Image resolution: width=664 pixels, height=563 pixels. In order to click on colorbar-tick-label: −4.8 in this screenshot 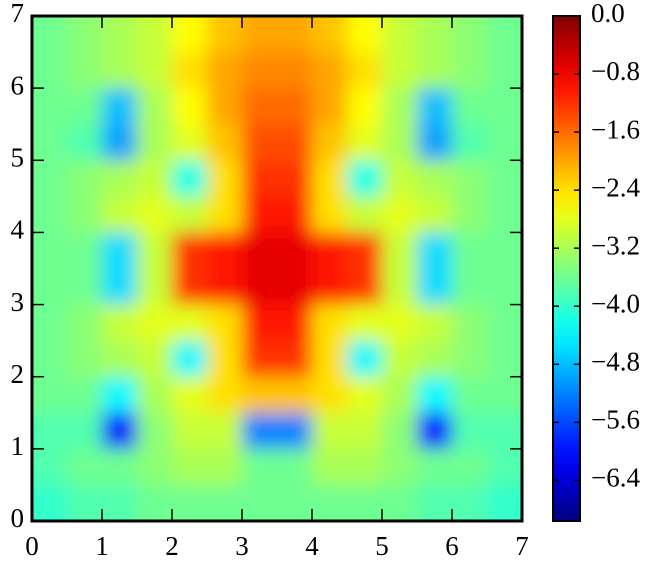, I will do `click(615, 361)`.